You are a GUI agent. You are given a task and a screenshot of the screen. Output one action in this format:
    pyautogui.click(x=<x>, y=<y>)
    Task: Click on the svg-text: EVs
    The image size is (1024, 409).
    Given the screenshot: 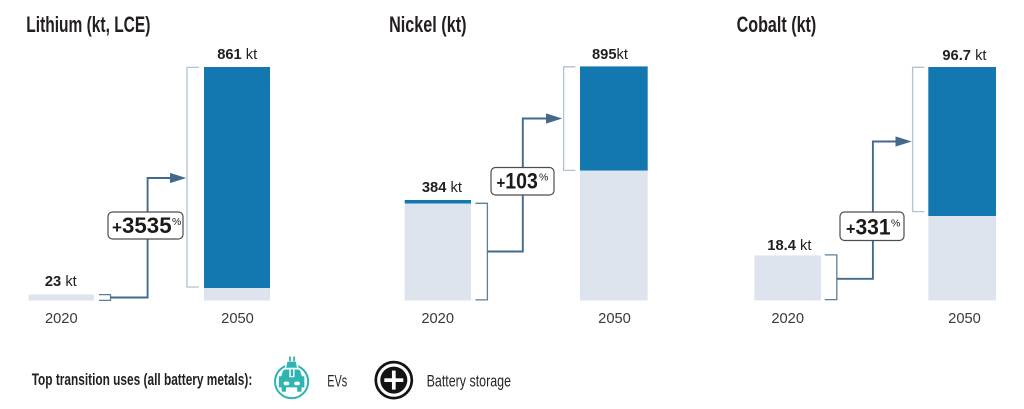 What is the action you would take?
    pyautogui.click(x=337, y=380)
    